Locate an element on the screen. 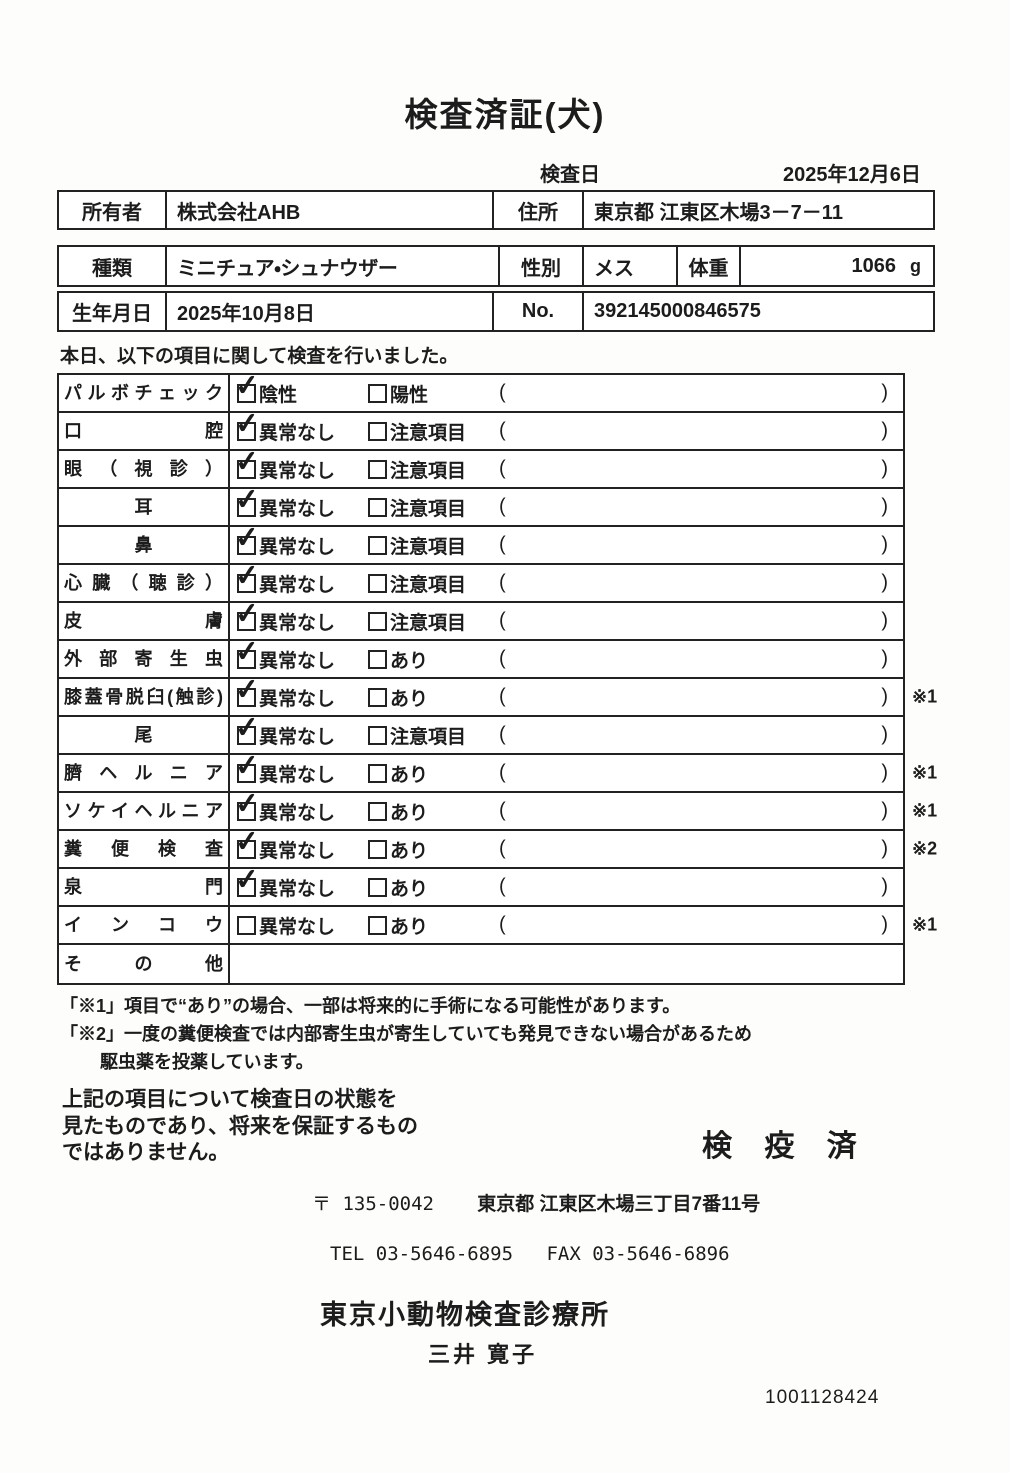 The height and width of the screenshot is (1473, 1010). exam-item-label-cell: パルボチェック is located at coordinates (144, 393).